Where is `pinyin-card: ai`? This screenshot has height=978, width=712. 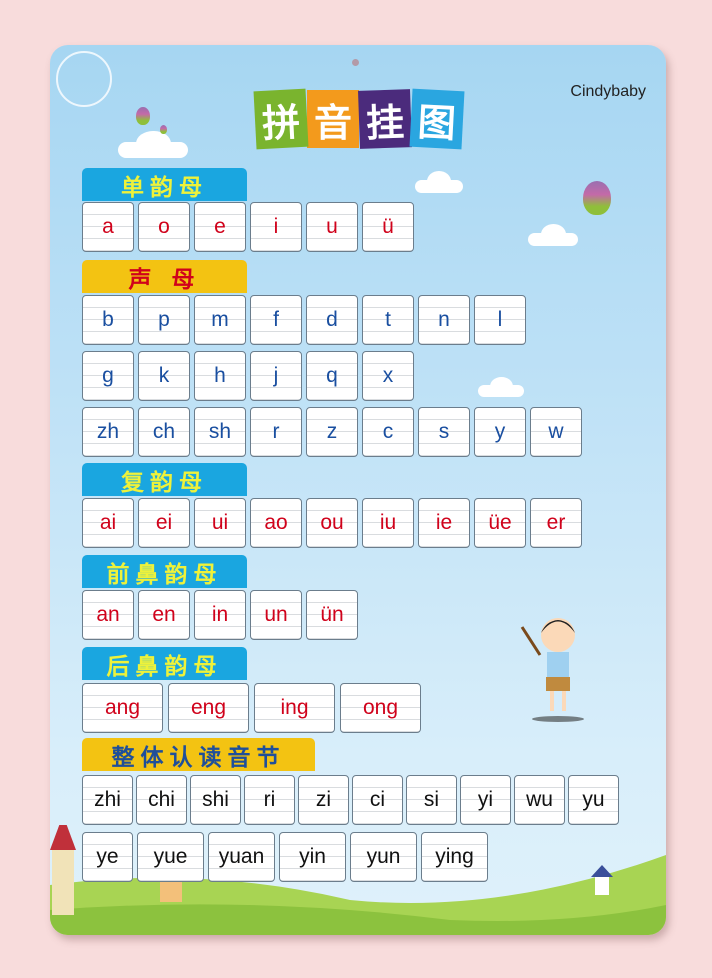 pinyin-card: ai is located at coordinates (108, 523).